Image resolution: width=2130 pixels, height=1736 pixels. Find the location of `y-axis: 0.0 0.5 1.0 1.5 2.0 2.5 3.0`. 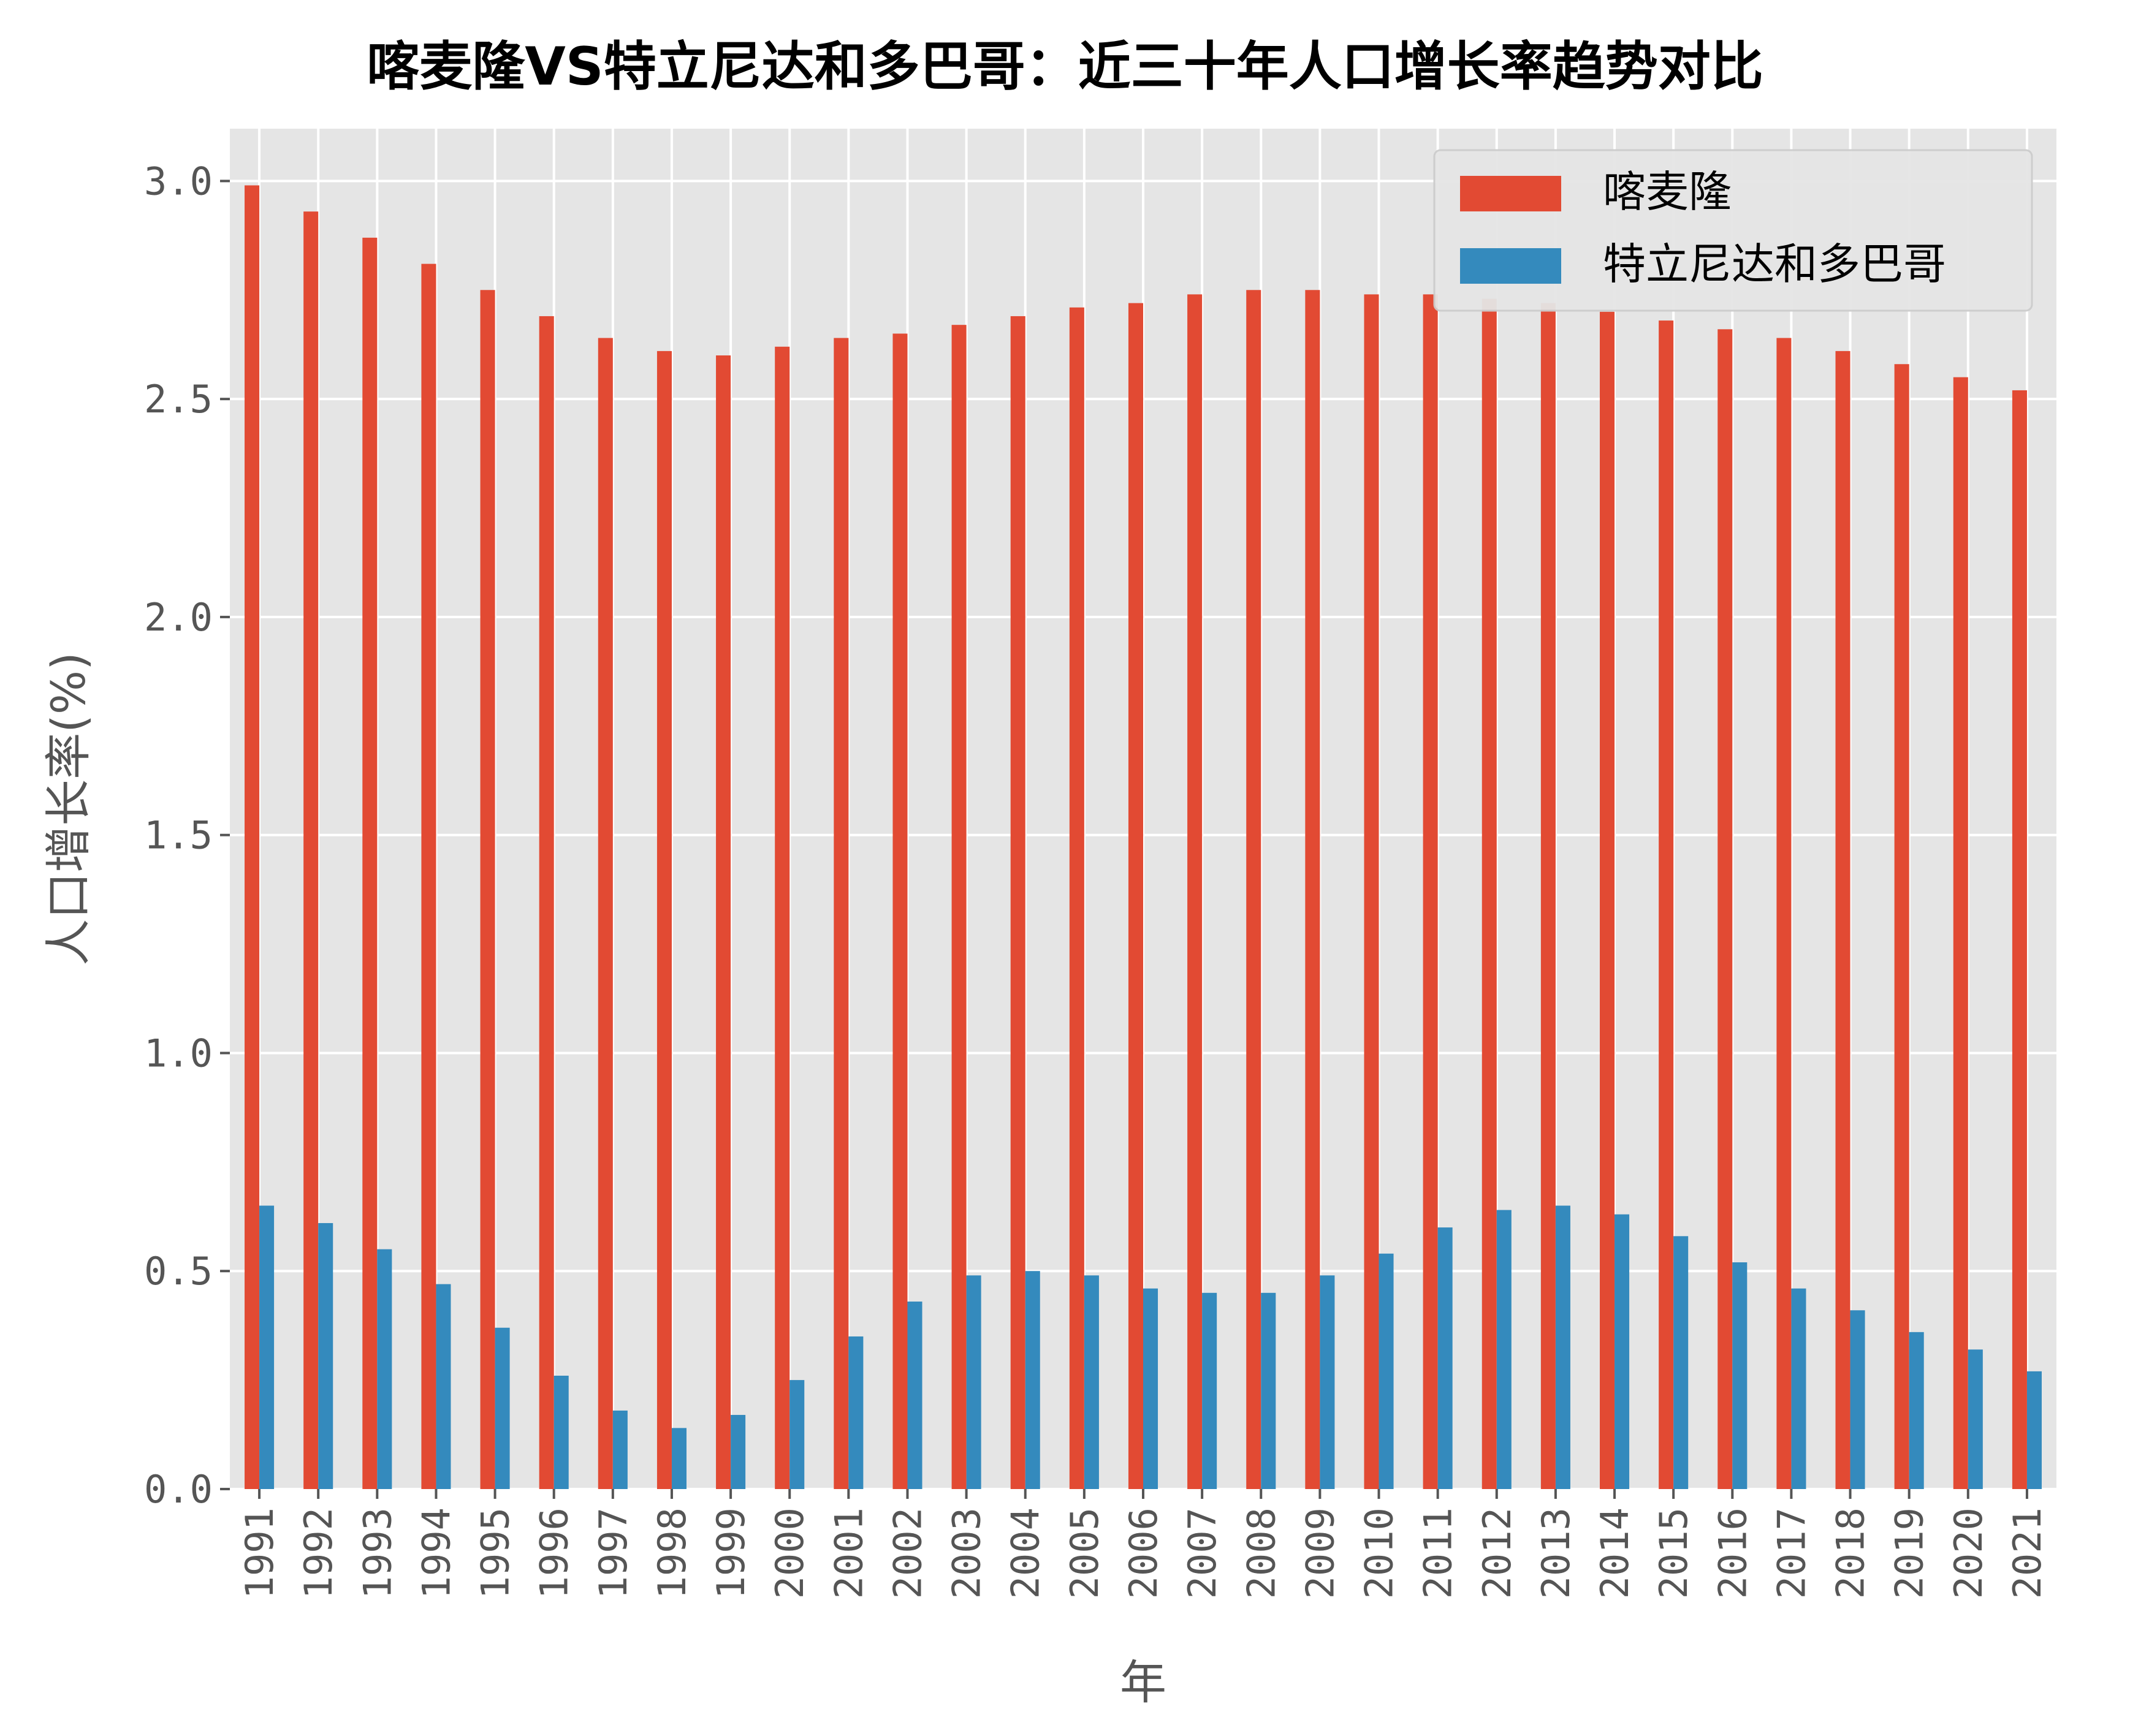

y-axis: 0.0 0.5 1.0 1.5 2.0 2.5 3.0 is located at coordinates (187, 835).